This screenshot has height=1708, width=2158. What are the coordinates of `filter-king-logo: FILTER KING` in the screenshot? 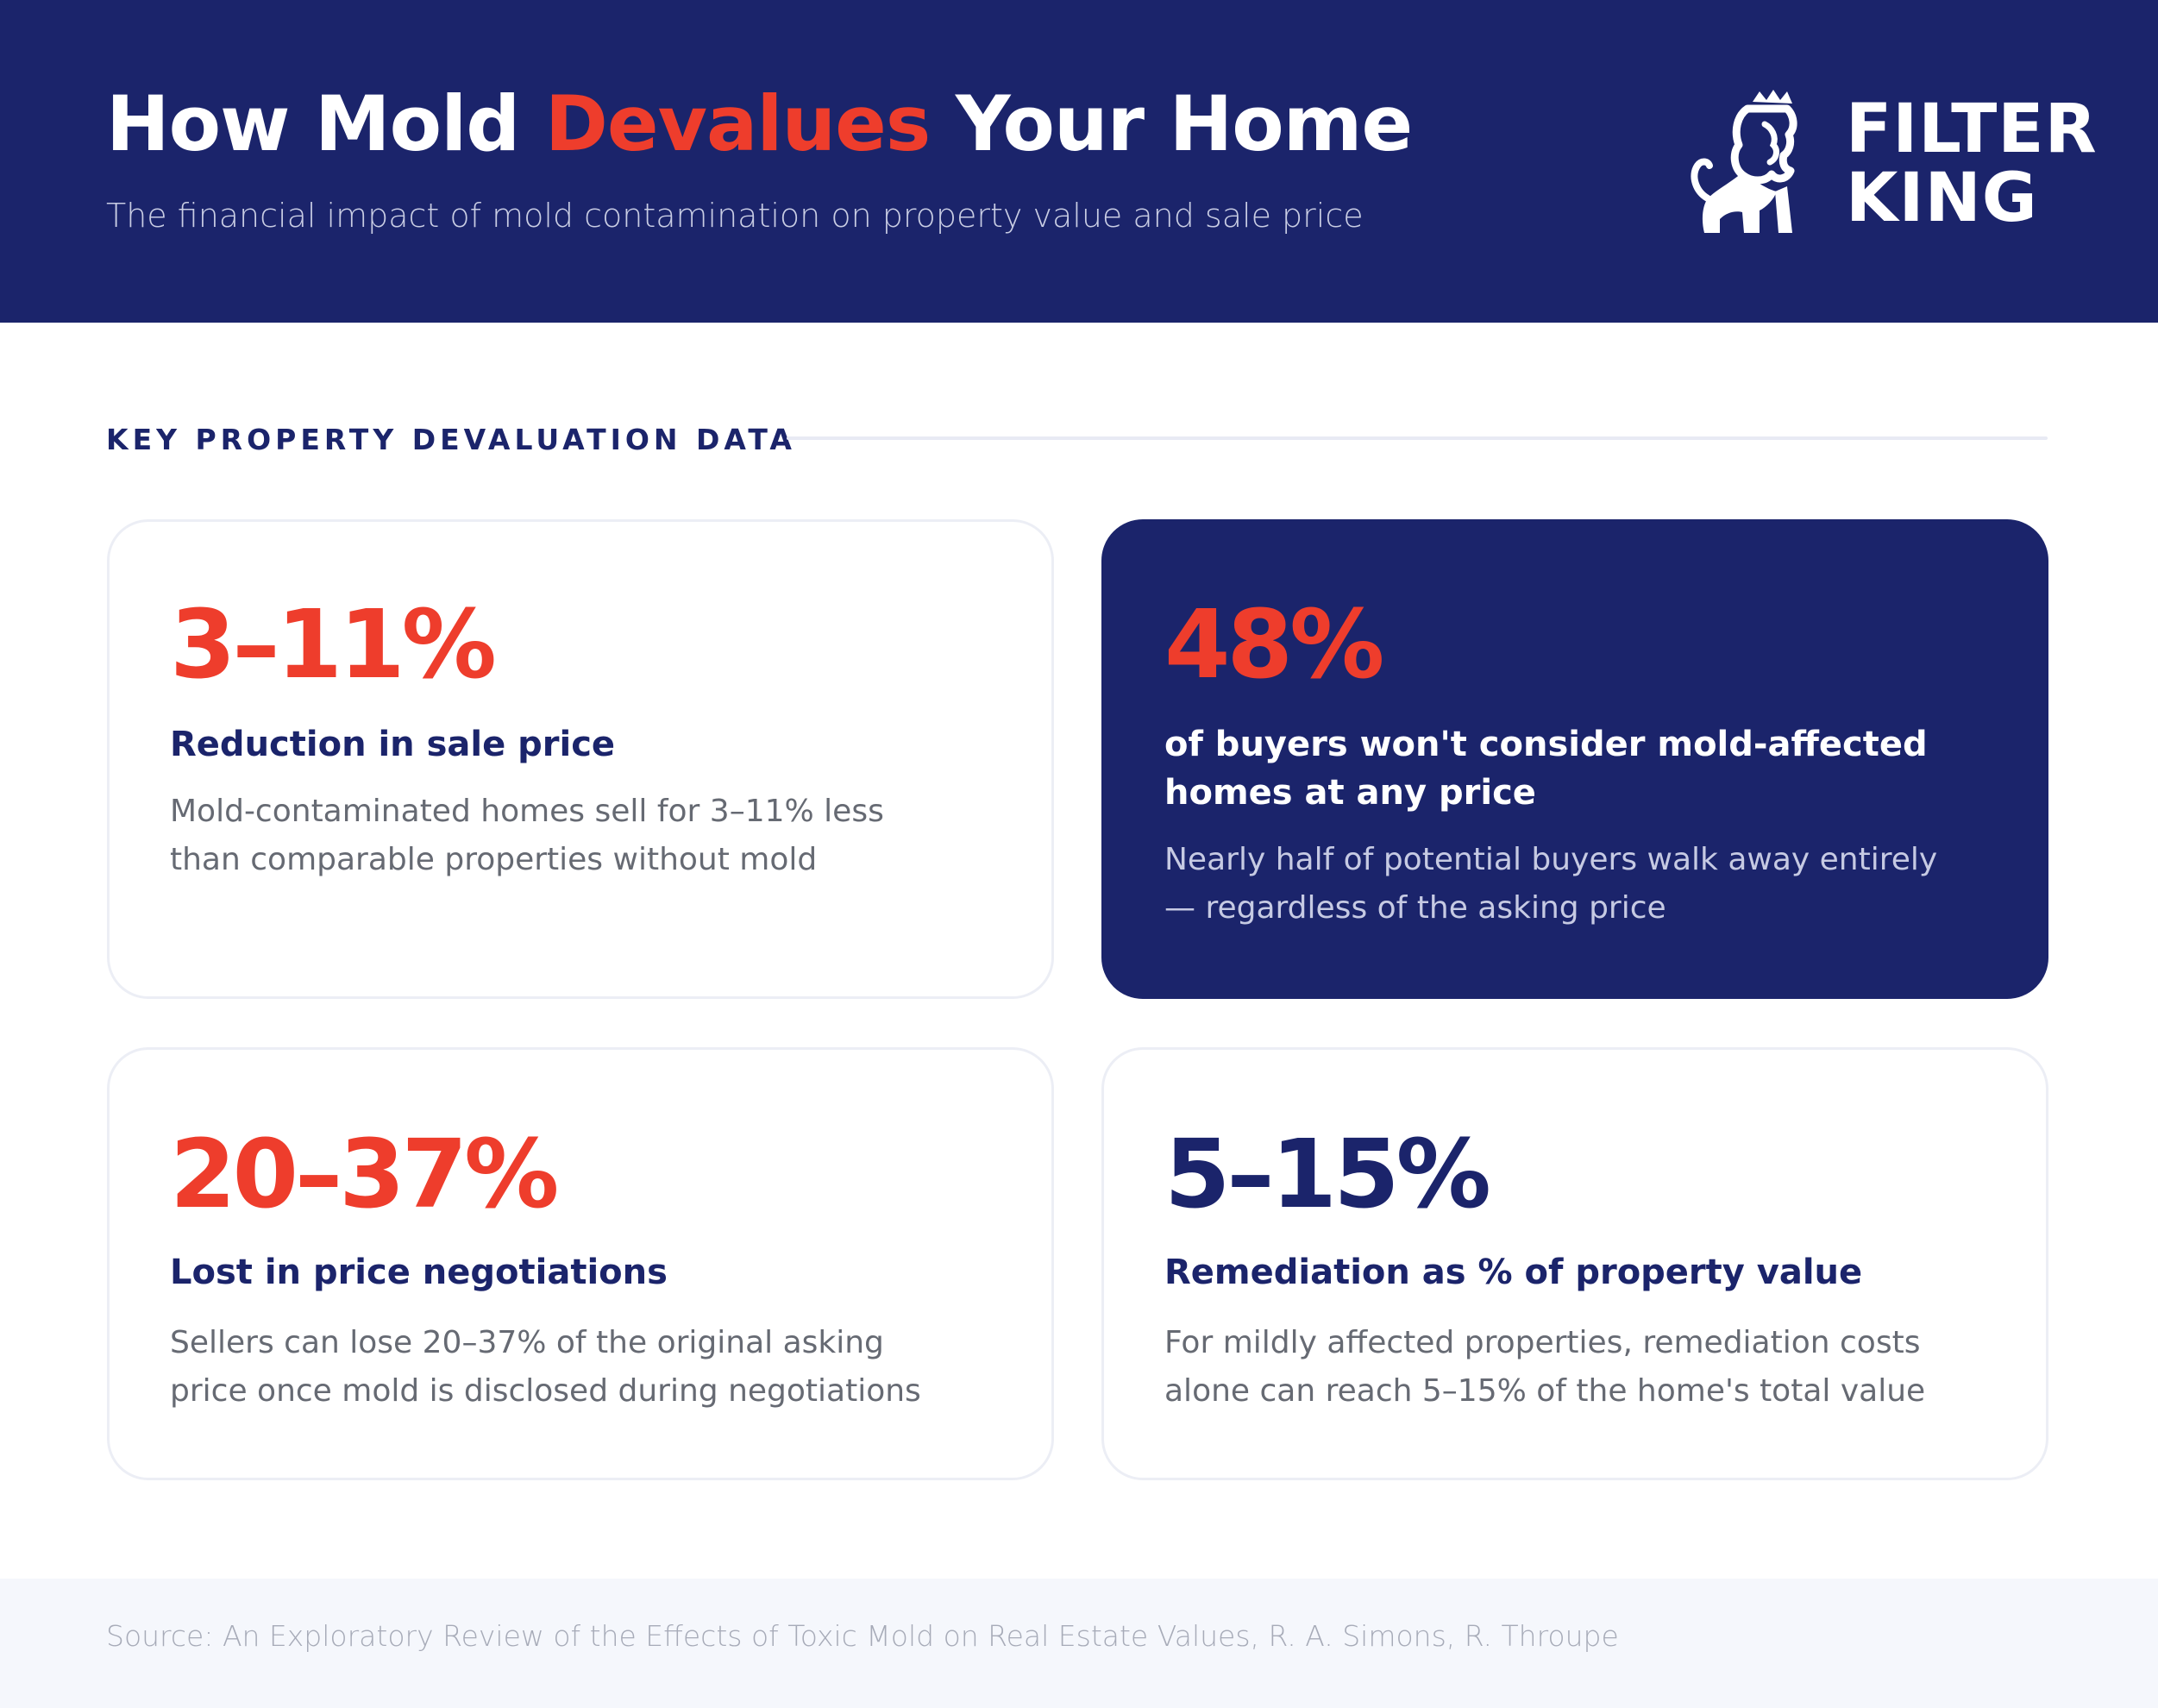 It's located at (1893, 163).